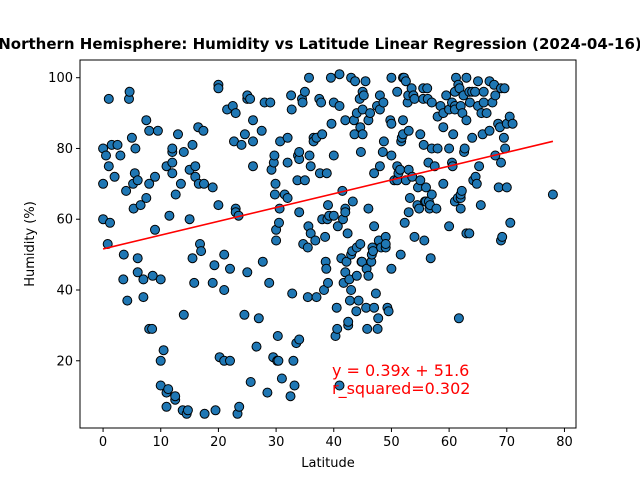 The image size is (640, 480). What do you see at coordinates (64, 291) in the screenshot?
I see `y-tick-label: 40` at bounding box center [64, 291].